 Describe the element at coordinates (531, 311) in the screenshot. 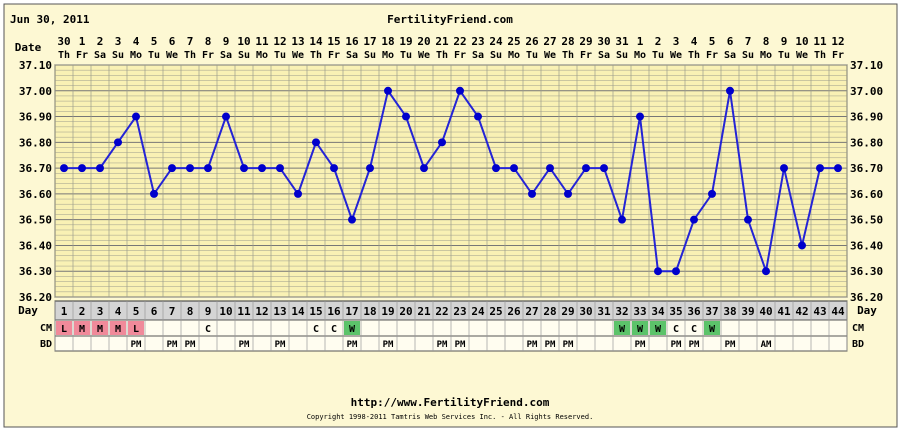

I see `day-number: 27` at that location.